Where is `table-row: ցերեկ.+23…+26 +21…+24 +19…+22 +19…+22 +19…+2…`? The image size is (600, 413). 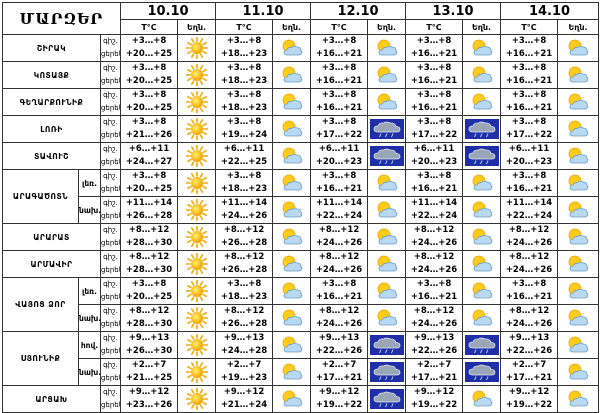 table-row: ցերեկ.+23…+26 +21…+24 +19…+22 +19…+22 +19…+2… is located at coordinates (301, 406).